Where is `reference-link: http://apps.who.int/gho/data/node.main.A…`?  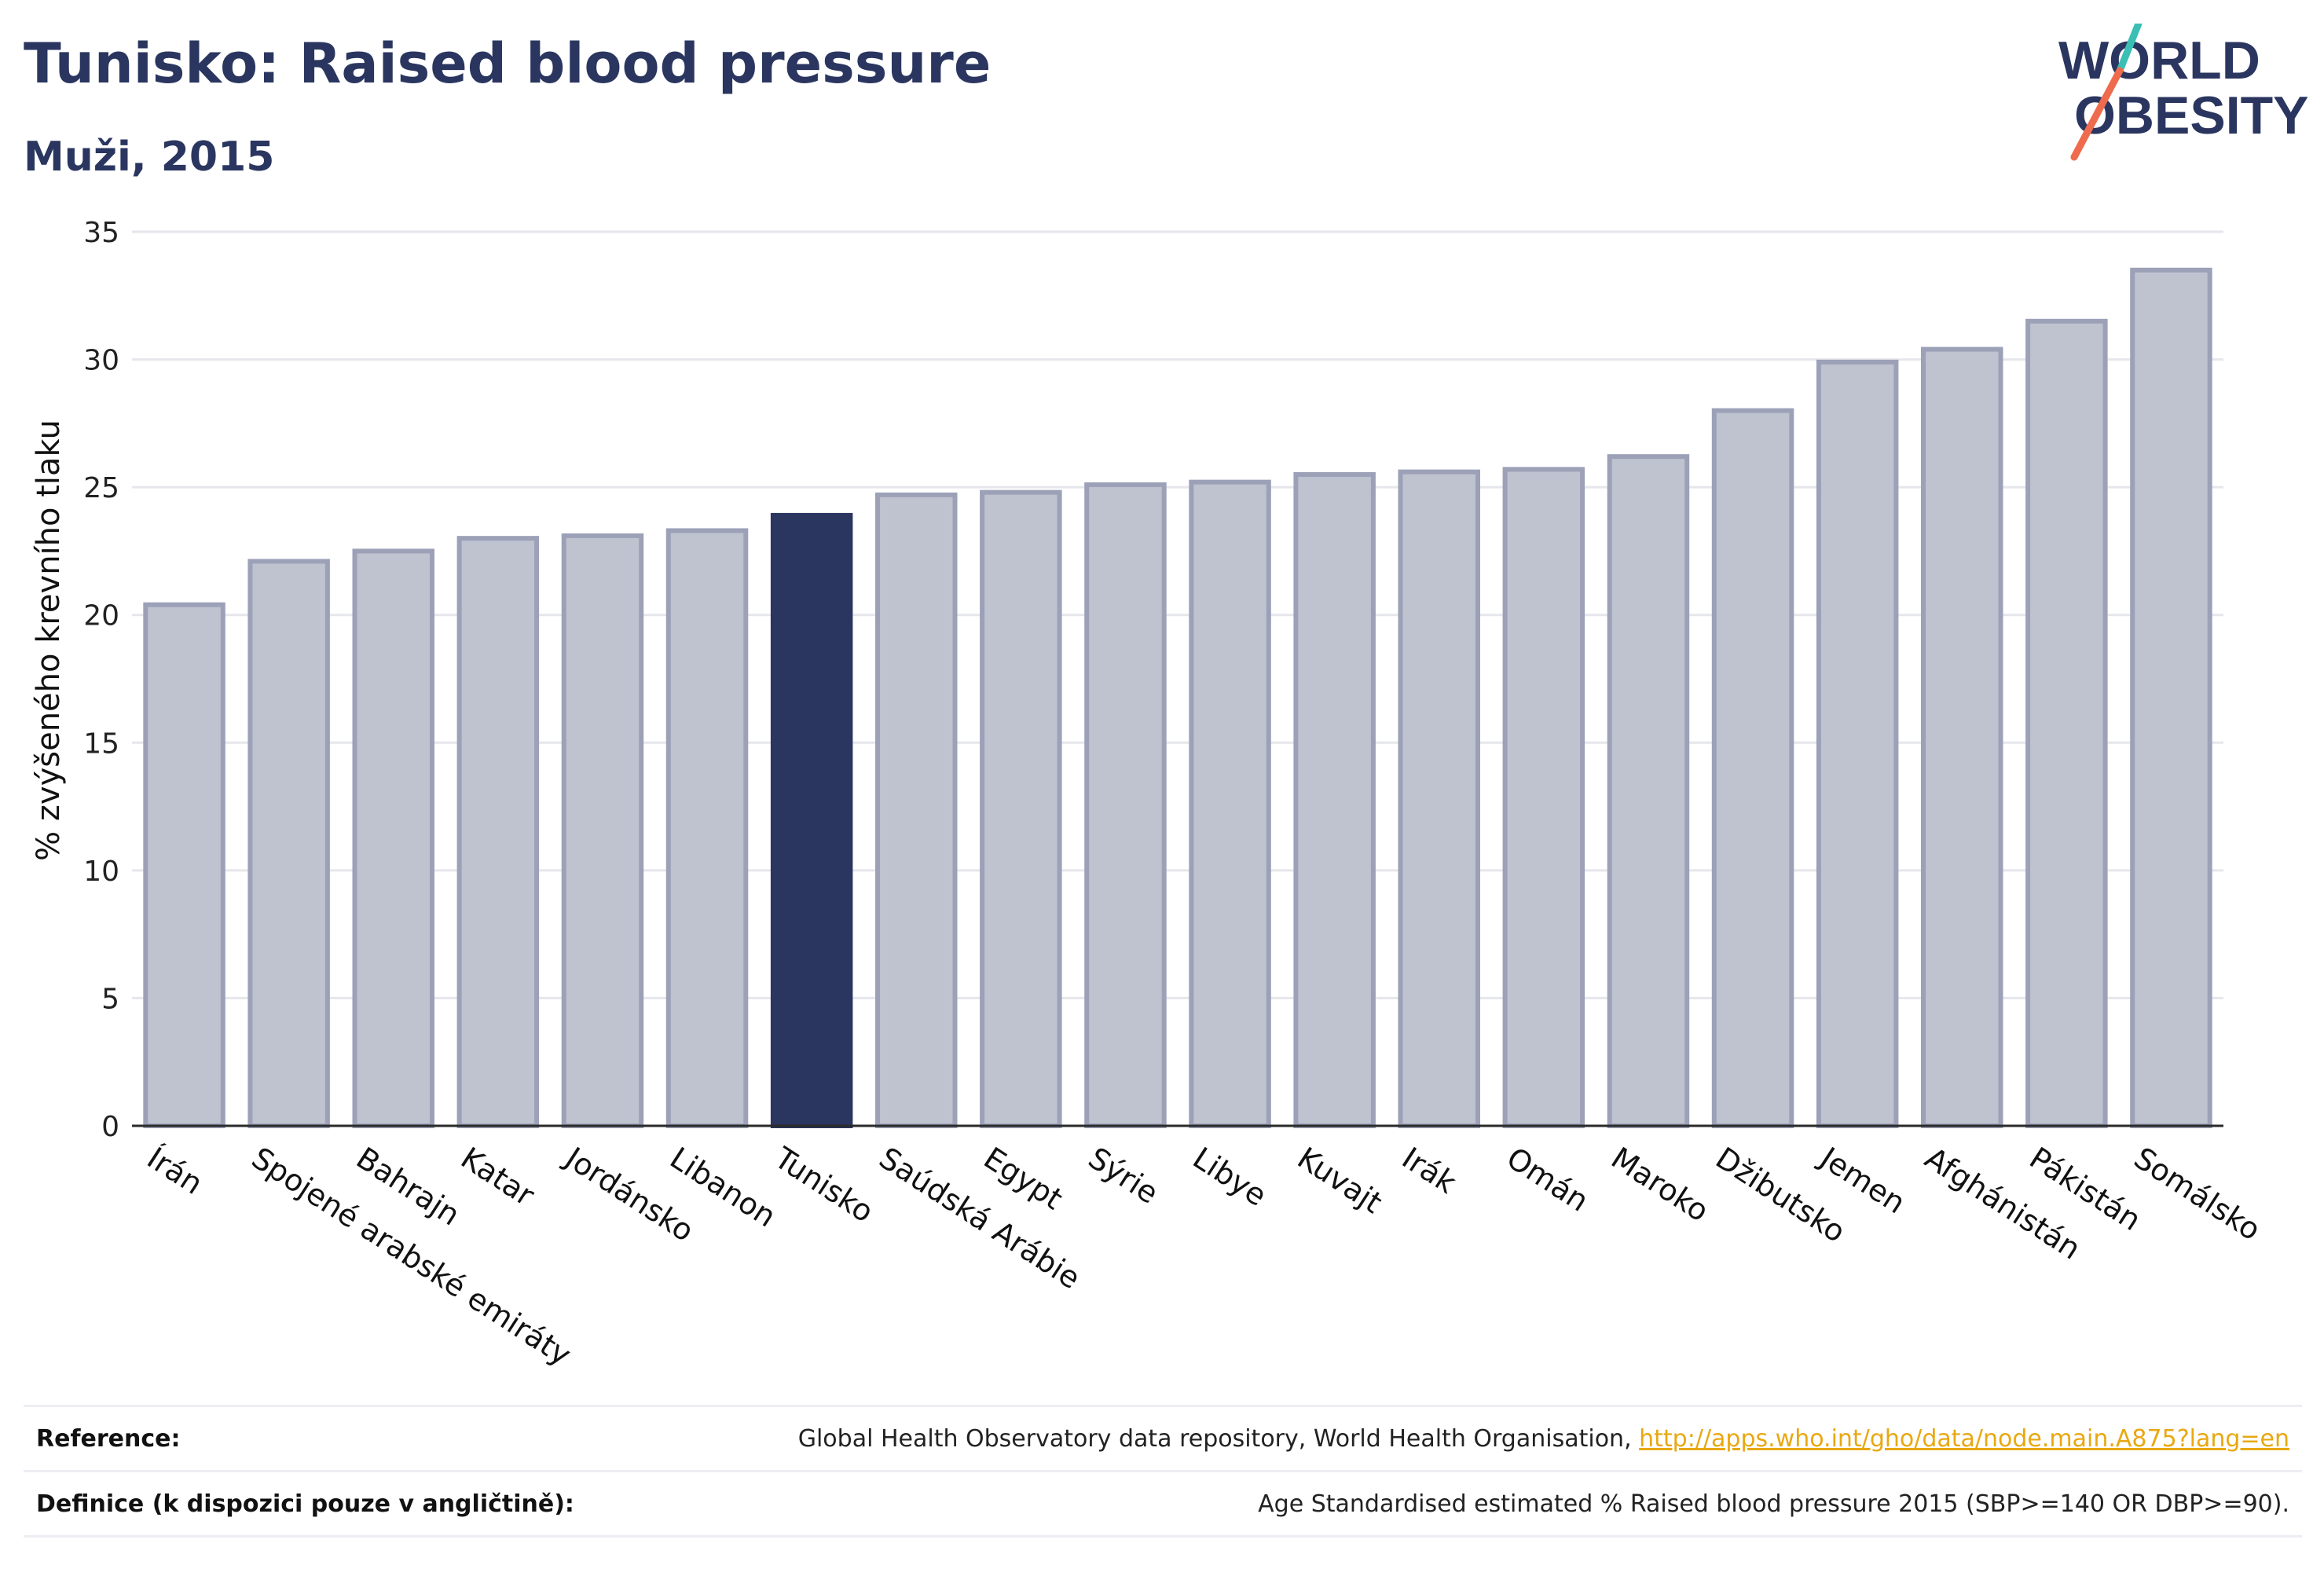 reference-link: http://apps.who.int/gho/data/node.main.A… is located at coordinates (1964, 1438).